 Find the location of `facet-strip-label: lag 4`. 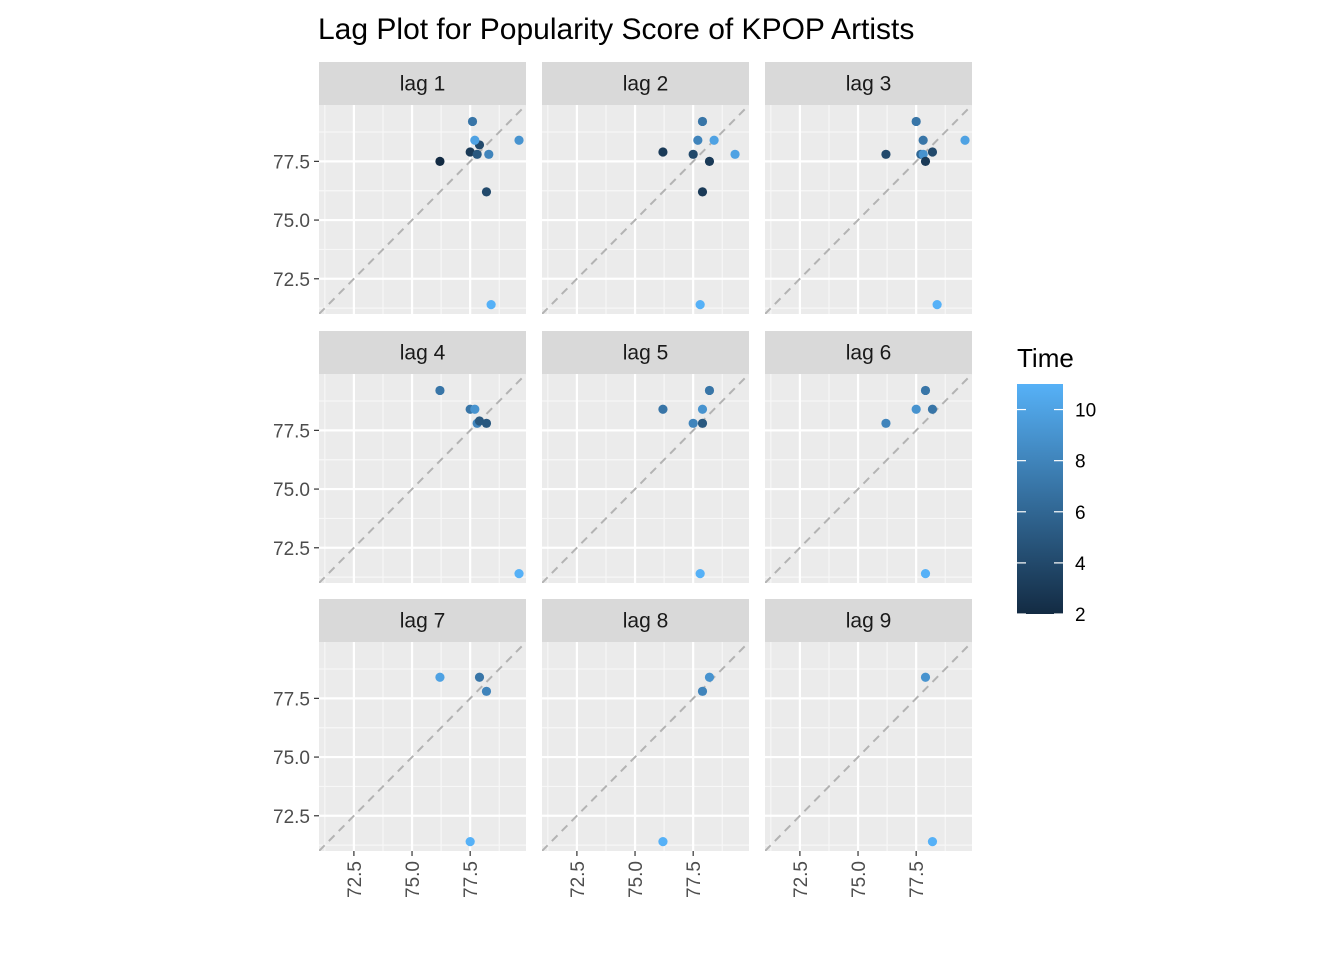

facet-strip-label: lag 4 is located at coordinates (423, 353).